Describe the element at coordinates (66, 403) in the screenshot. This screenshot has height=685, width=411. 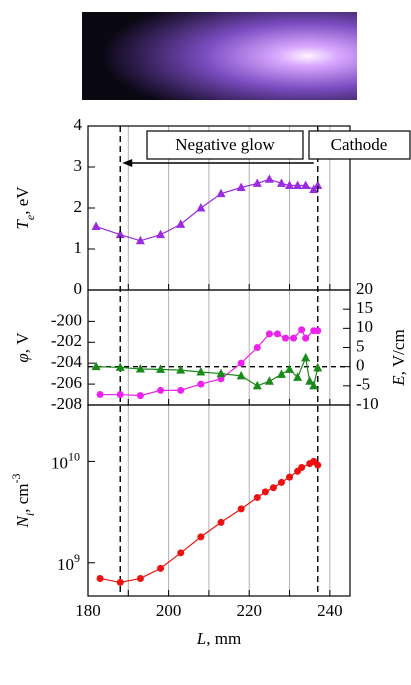
I see `y-tick-label: -208` at that location.